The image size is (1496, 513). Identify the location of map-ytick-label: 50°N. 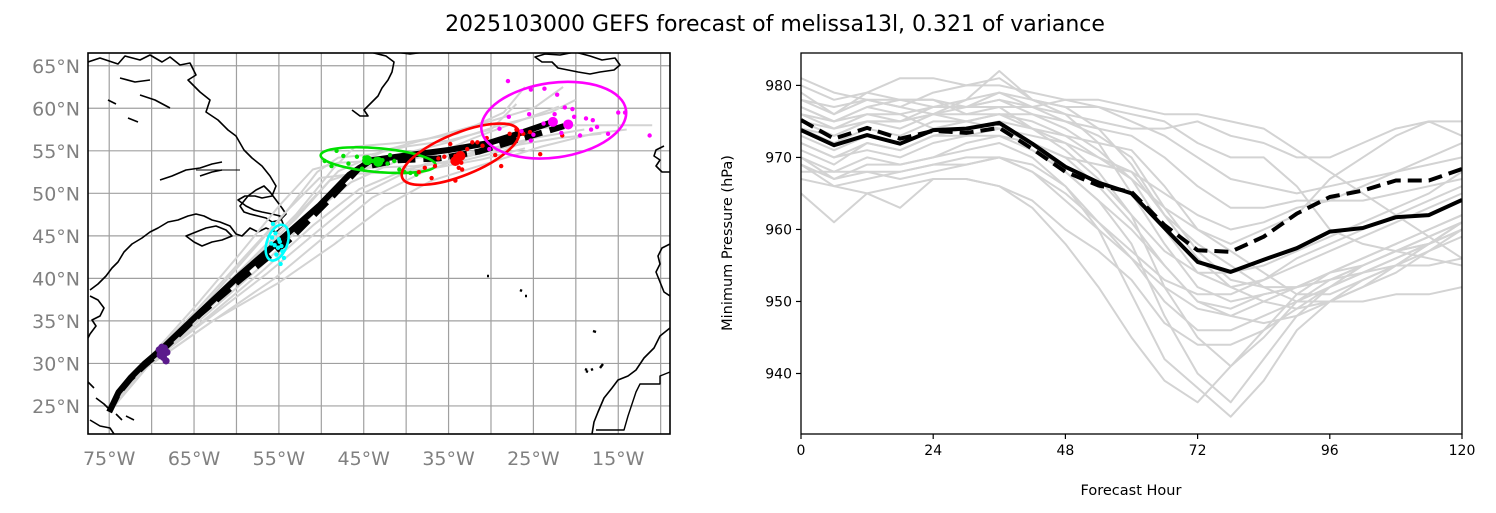
(56, 194).